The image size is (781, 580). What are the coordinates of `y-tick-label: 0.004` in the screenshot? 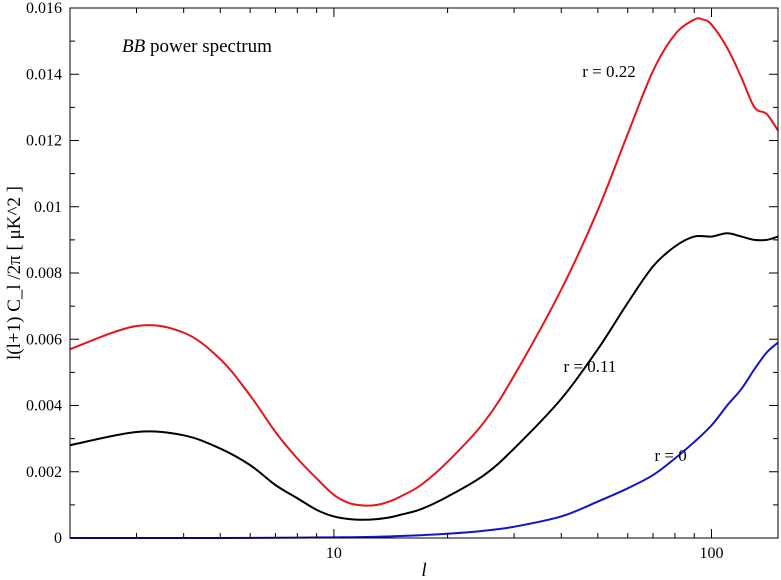 It's located at (44, 406).